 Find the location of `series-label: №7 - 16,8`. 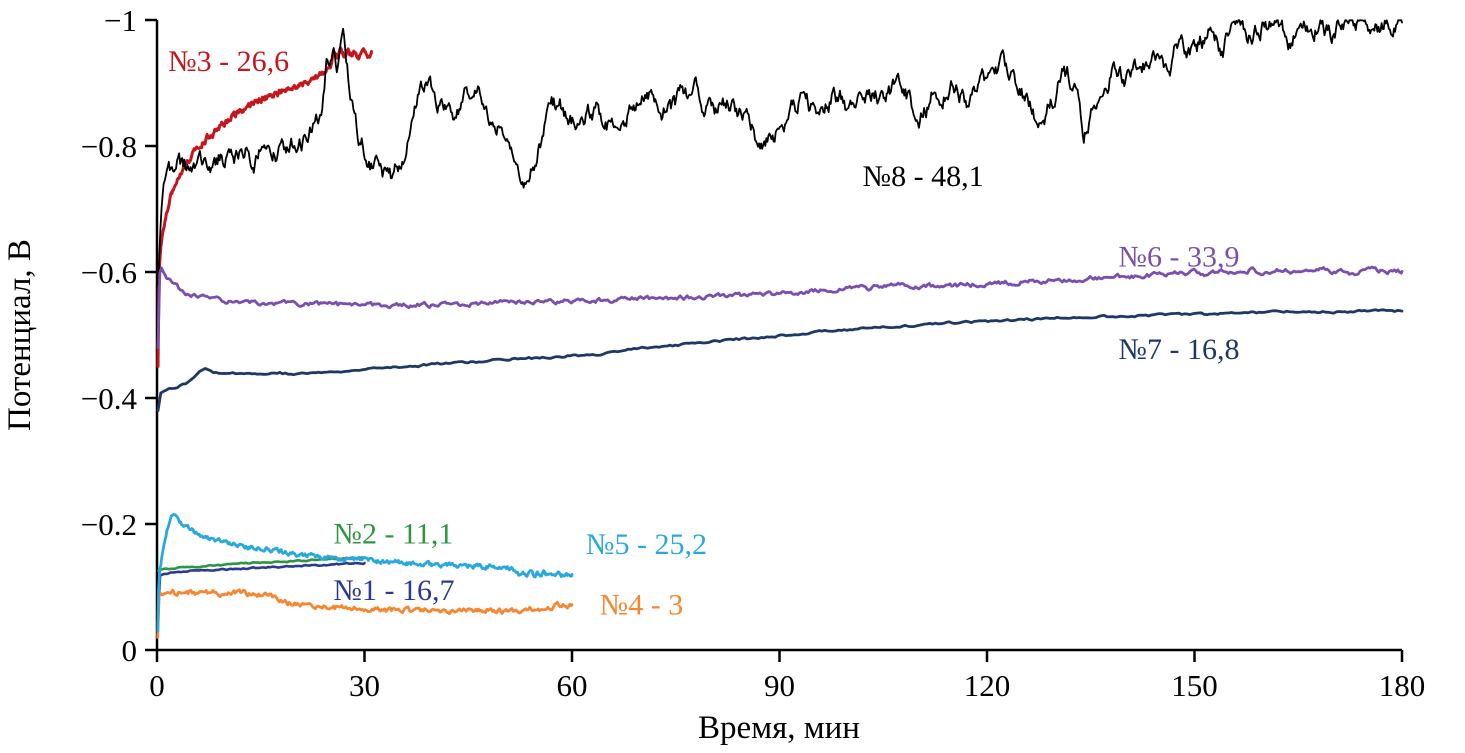

series-label: №7 - 16,8 is located at coordinates (1178, 349).